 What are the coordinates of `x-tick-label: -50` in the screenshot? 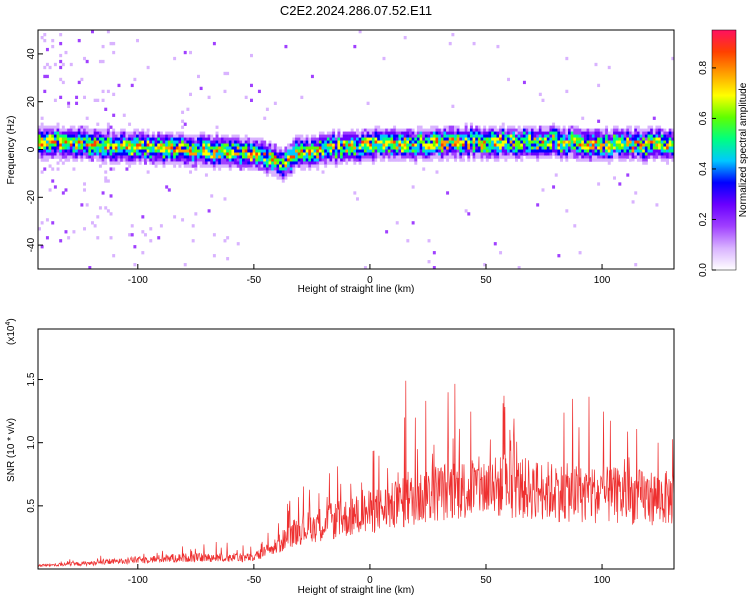 It's located at (254, 280).